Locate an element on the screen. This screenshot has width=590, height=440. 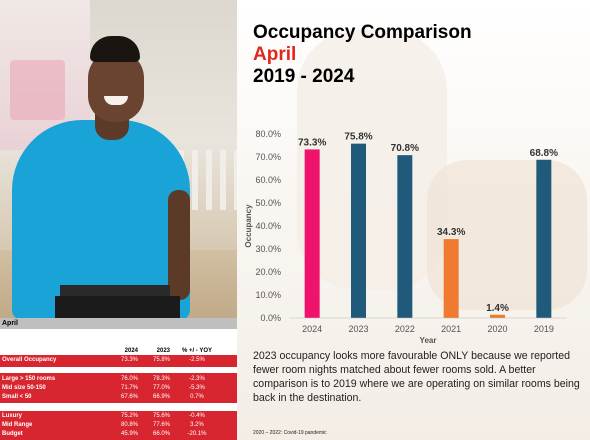
table-row: Small < 50 67.6% 66.9% 0.7% is located at coordinates (118, 397).